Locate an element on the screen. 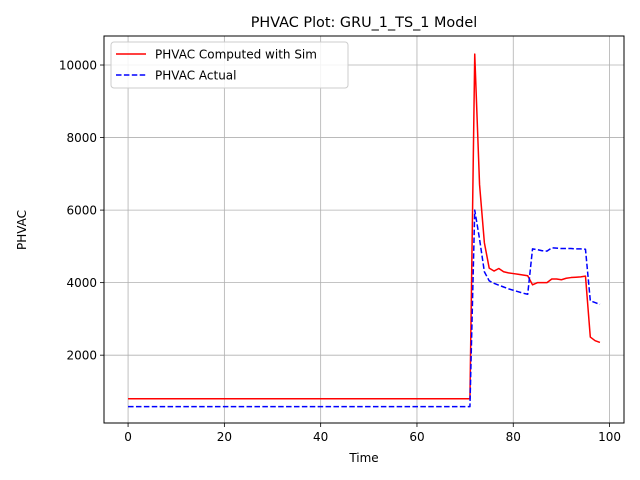  x-tick-label: 80 is located at coordinates (513, 437).